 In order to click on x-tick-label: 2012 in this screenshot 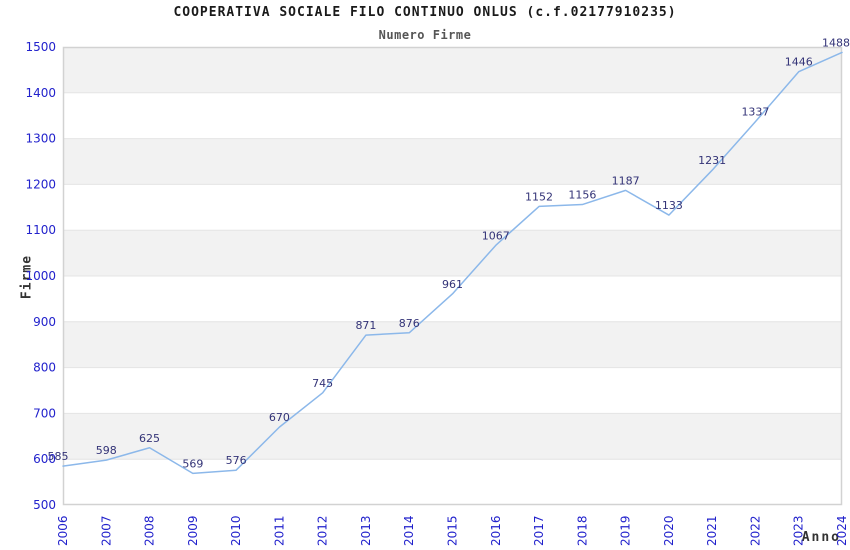, I will do `click(323, 530)`.